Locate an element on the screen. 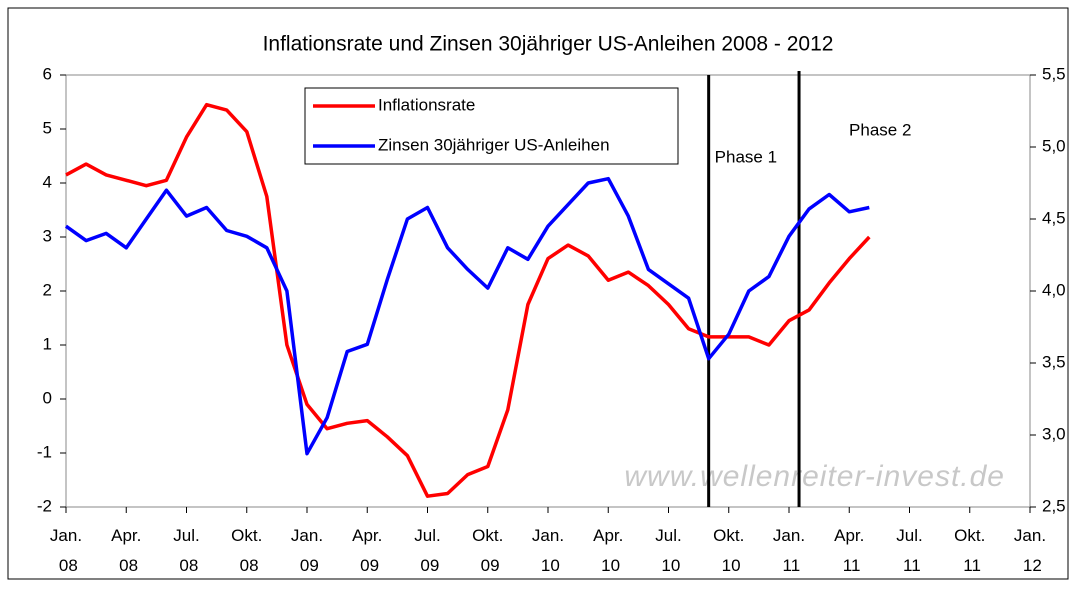 This screenshot has height=592, width=1078. x-tick-label: Jan. 11 is located at coordinates (789, 550).